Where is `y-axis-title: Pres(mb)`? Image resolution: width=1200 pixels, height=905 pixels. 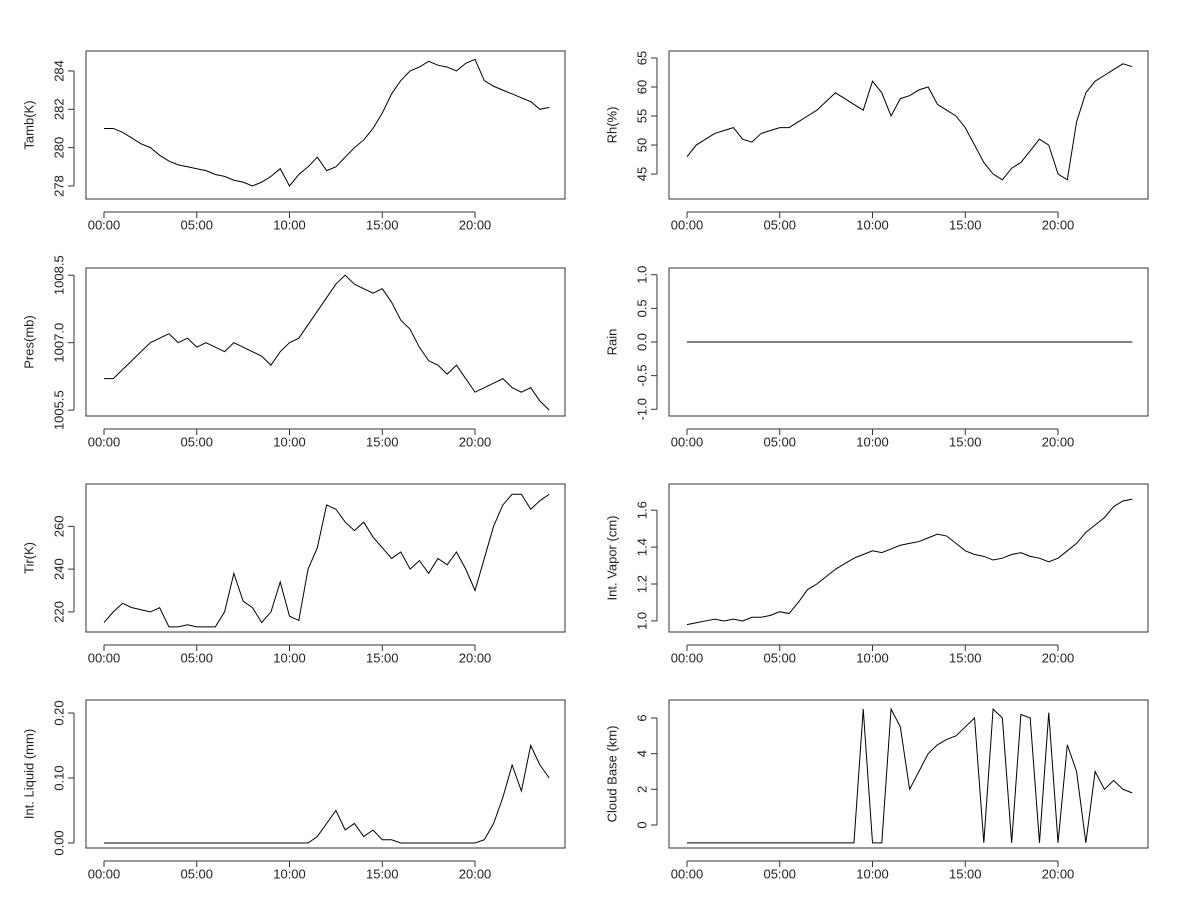
y-axis-title: Pres(mb) is located at coordinates (28, 341).